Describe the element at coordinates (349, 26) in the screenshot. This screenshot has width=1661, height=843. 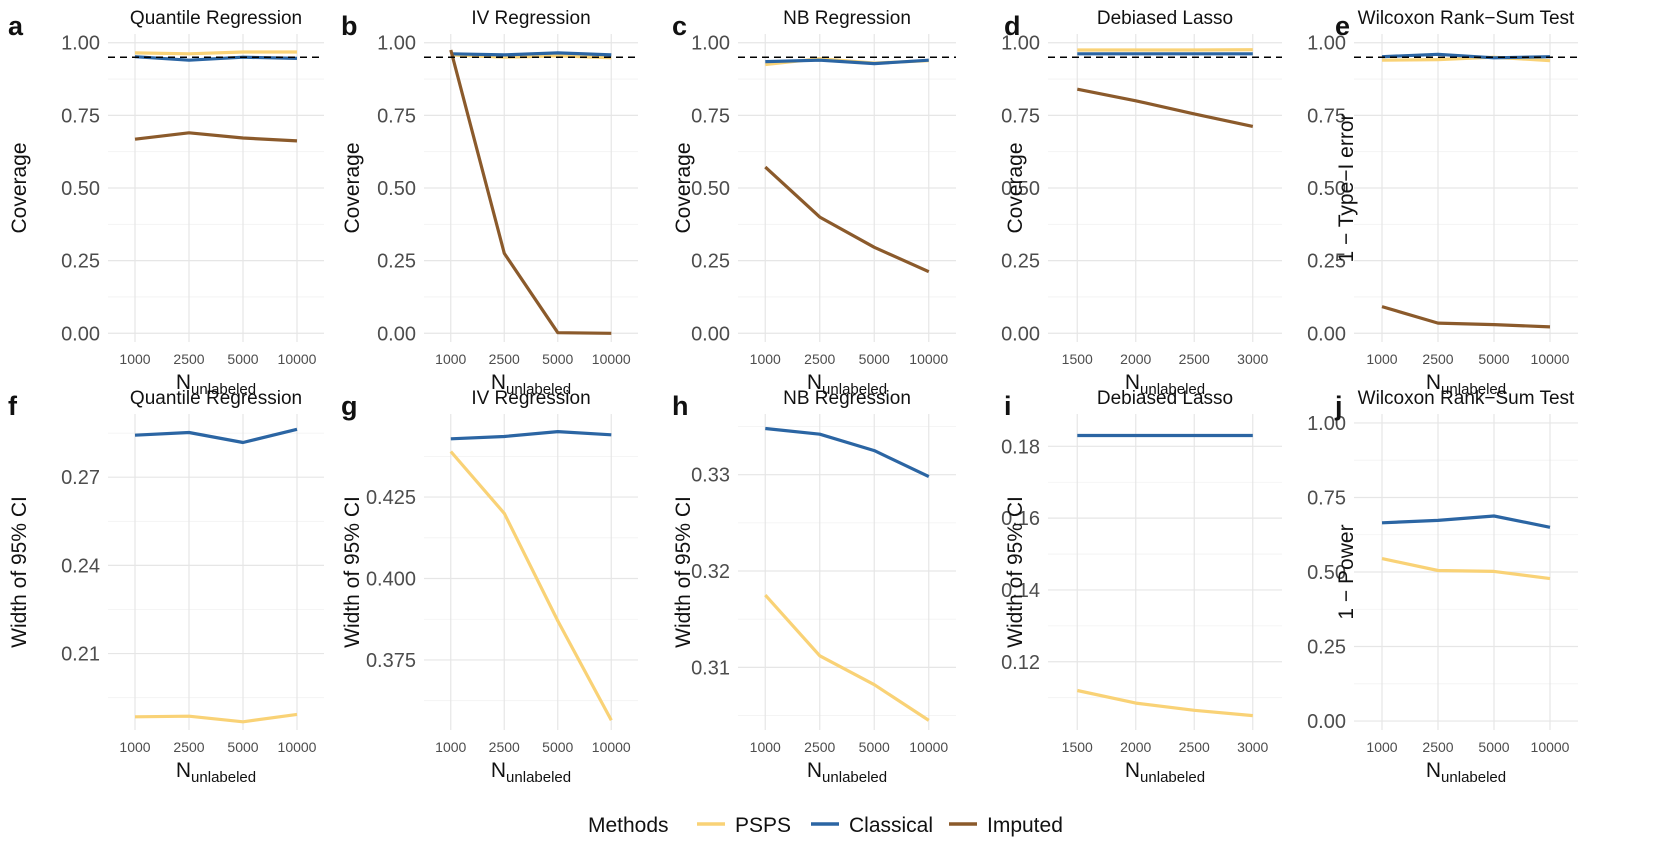
I see `panel-letter: b` at that location.